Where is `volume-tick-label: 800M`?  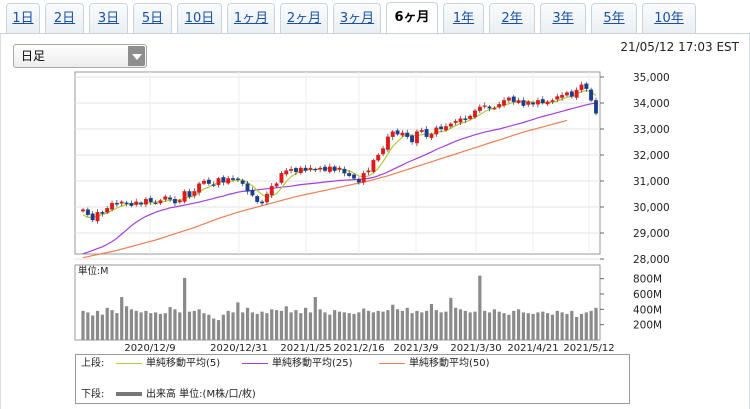
volume-tick-label: 800M is located at coordinates (647, 280).